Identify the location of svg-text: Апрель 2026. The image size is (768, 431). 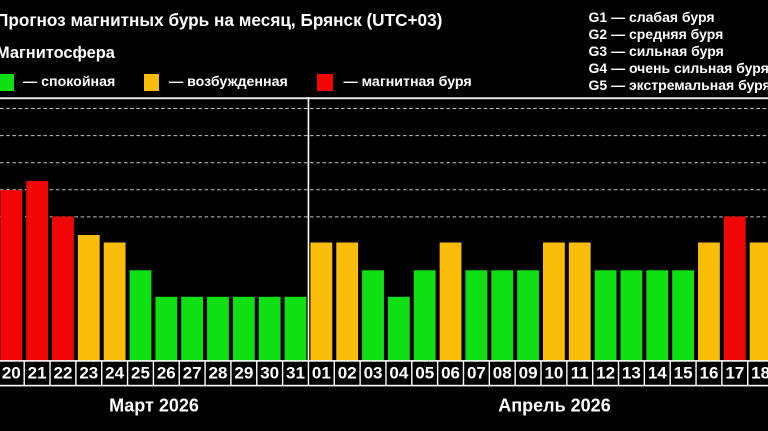
(554, 406).